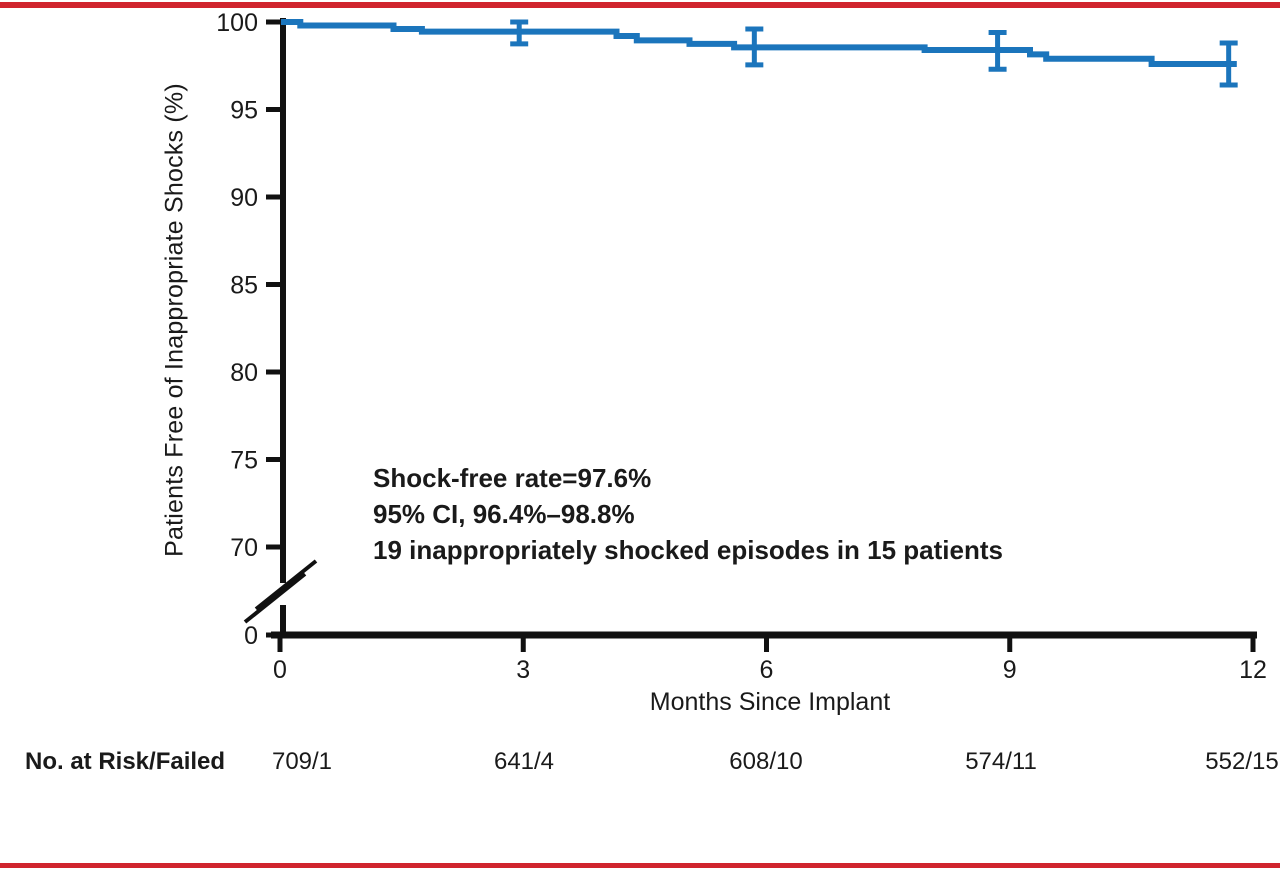  I want to click on y-tick-label: 90, so click(244, 198).